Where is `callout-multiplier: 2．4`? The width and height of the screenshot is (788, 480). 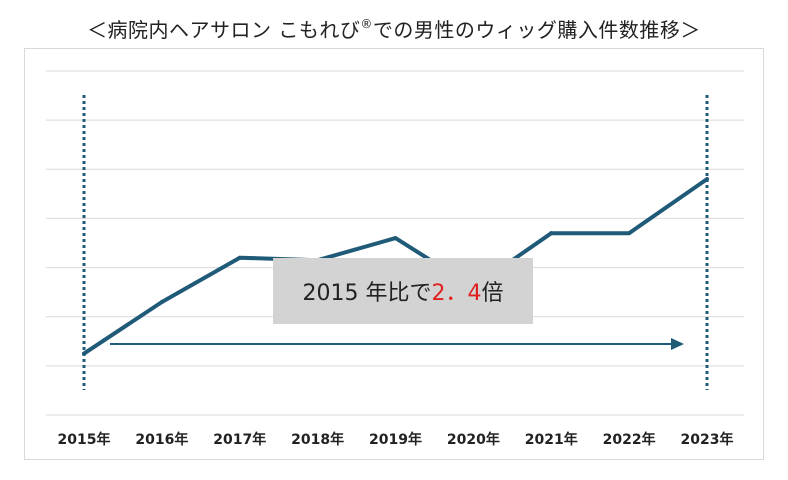 callout-multiplier: 2．4 is located at coordinates (456, 293).